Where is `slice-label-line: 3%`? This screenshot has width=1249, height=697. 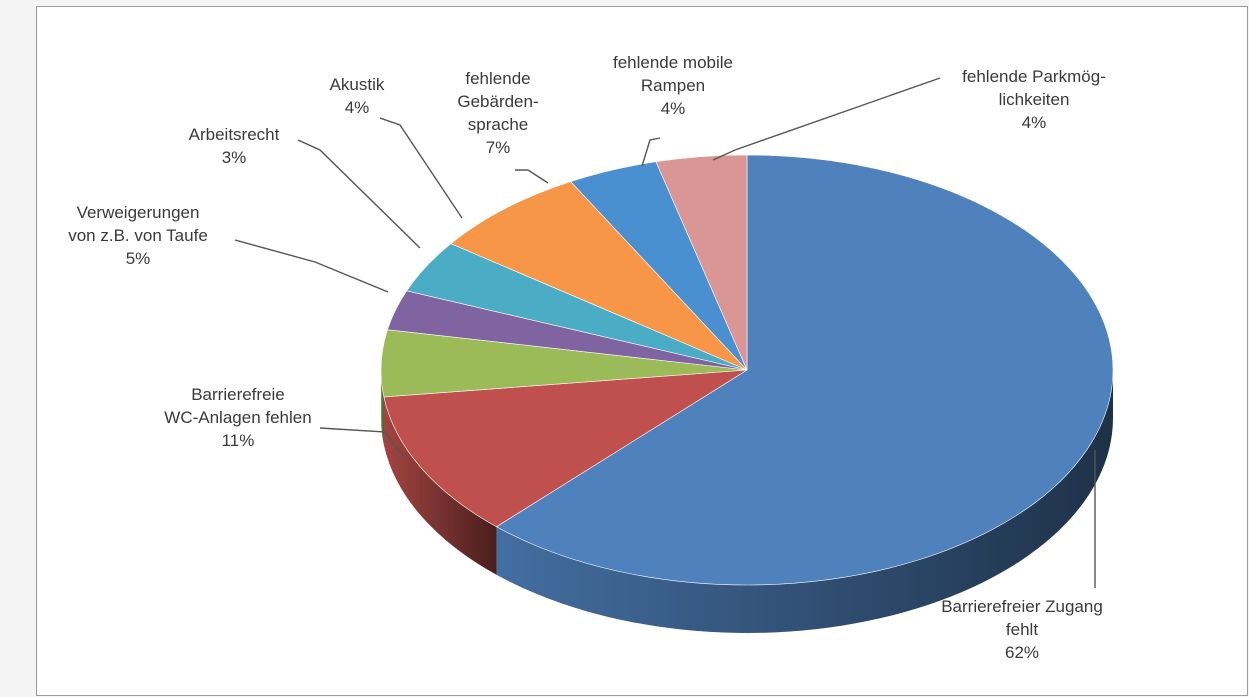 slice-label-line: 3% is located at coordinates (234, 157).